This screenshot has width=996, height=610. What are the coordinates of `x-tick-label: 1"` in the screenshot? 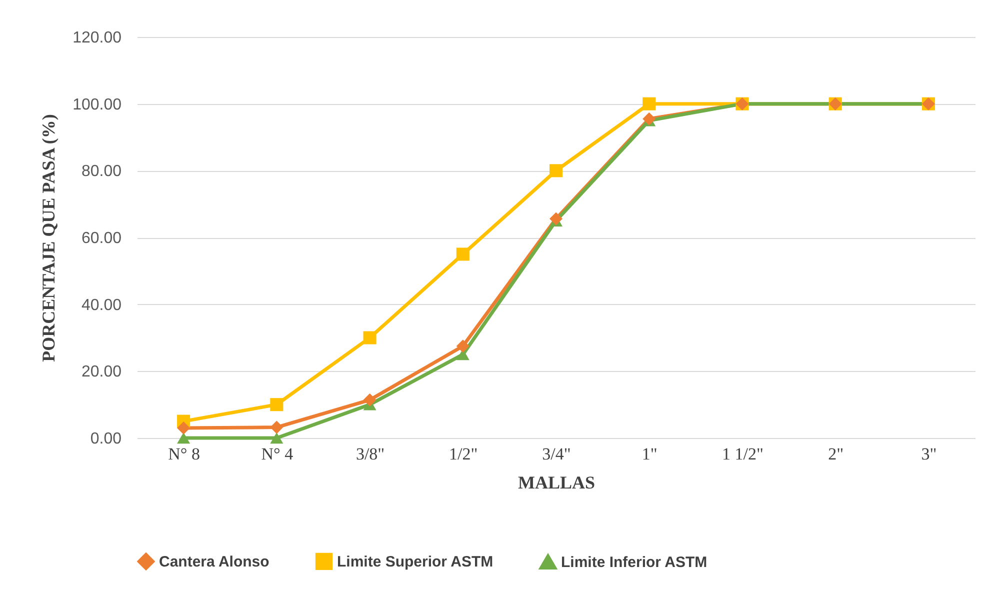 It's located at (650, 454).